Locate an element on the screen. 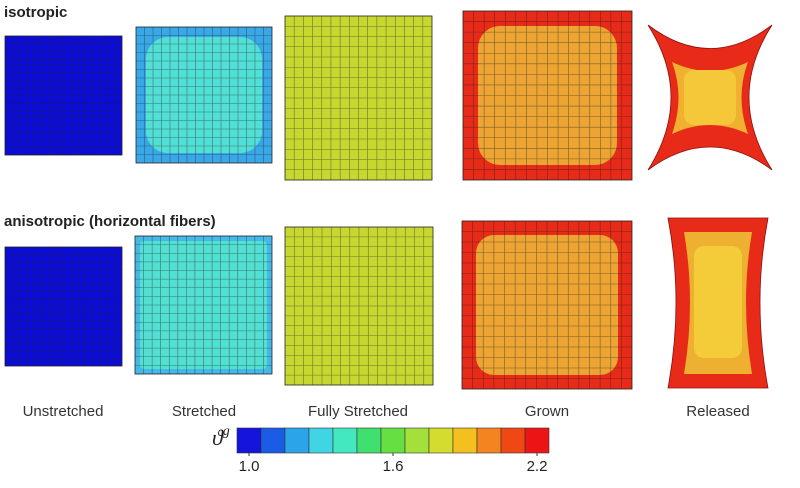 The width and height of the screenshot is (800, 488). column-label: Grown is located at coordinates (547, 411).